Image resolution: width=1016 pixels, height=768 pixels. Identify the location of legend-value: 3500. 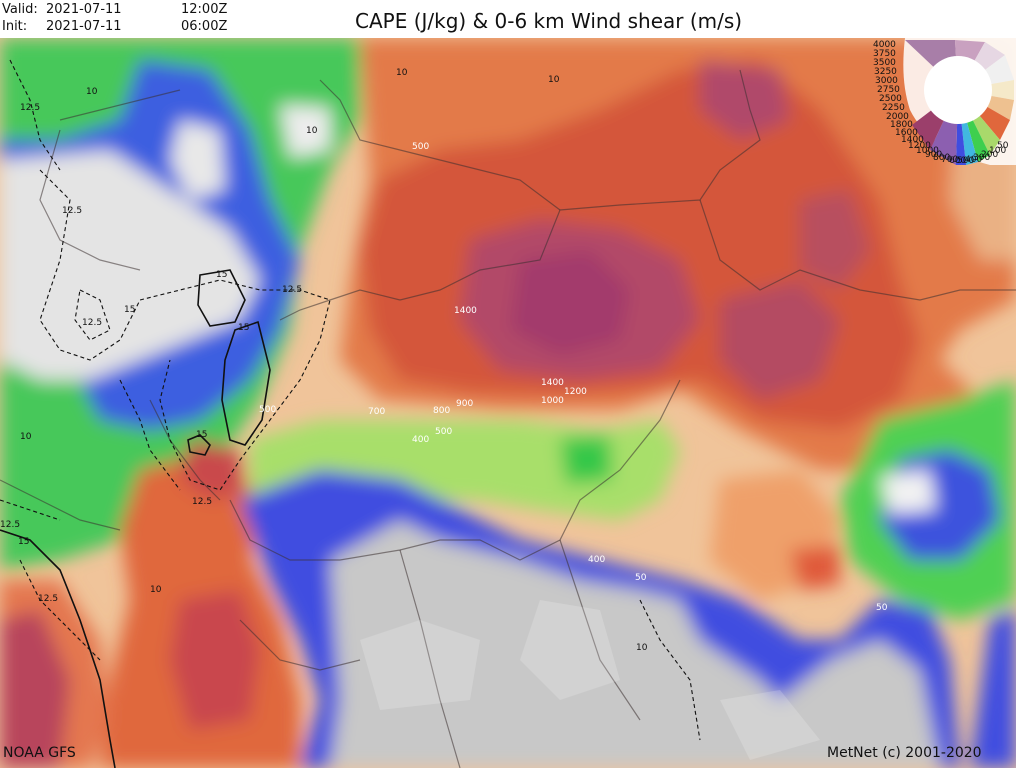
(884, 63).